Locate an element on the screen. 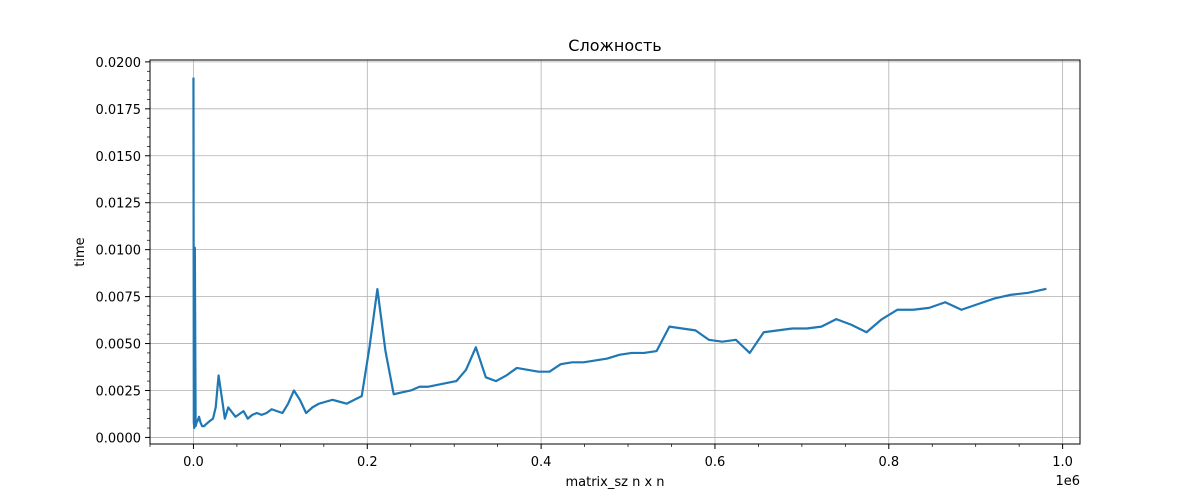 The width and height of the screenshot is (1200, 500). x-axis-label: matrix_sz n x n is located at coordinates (614, 482).